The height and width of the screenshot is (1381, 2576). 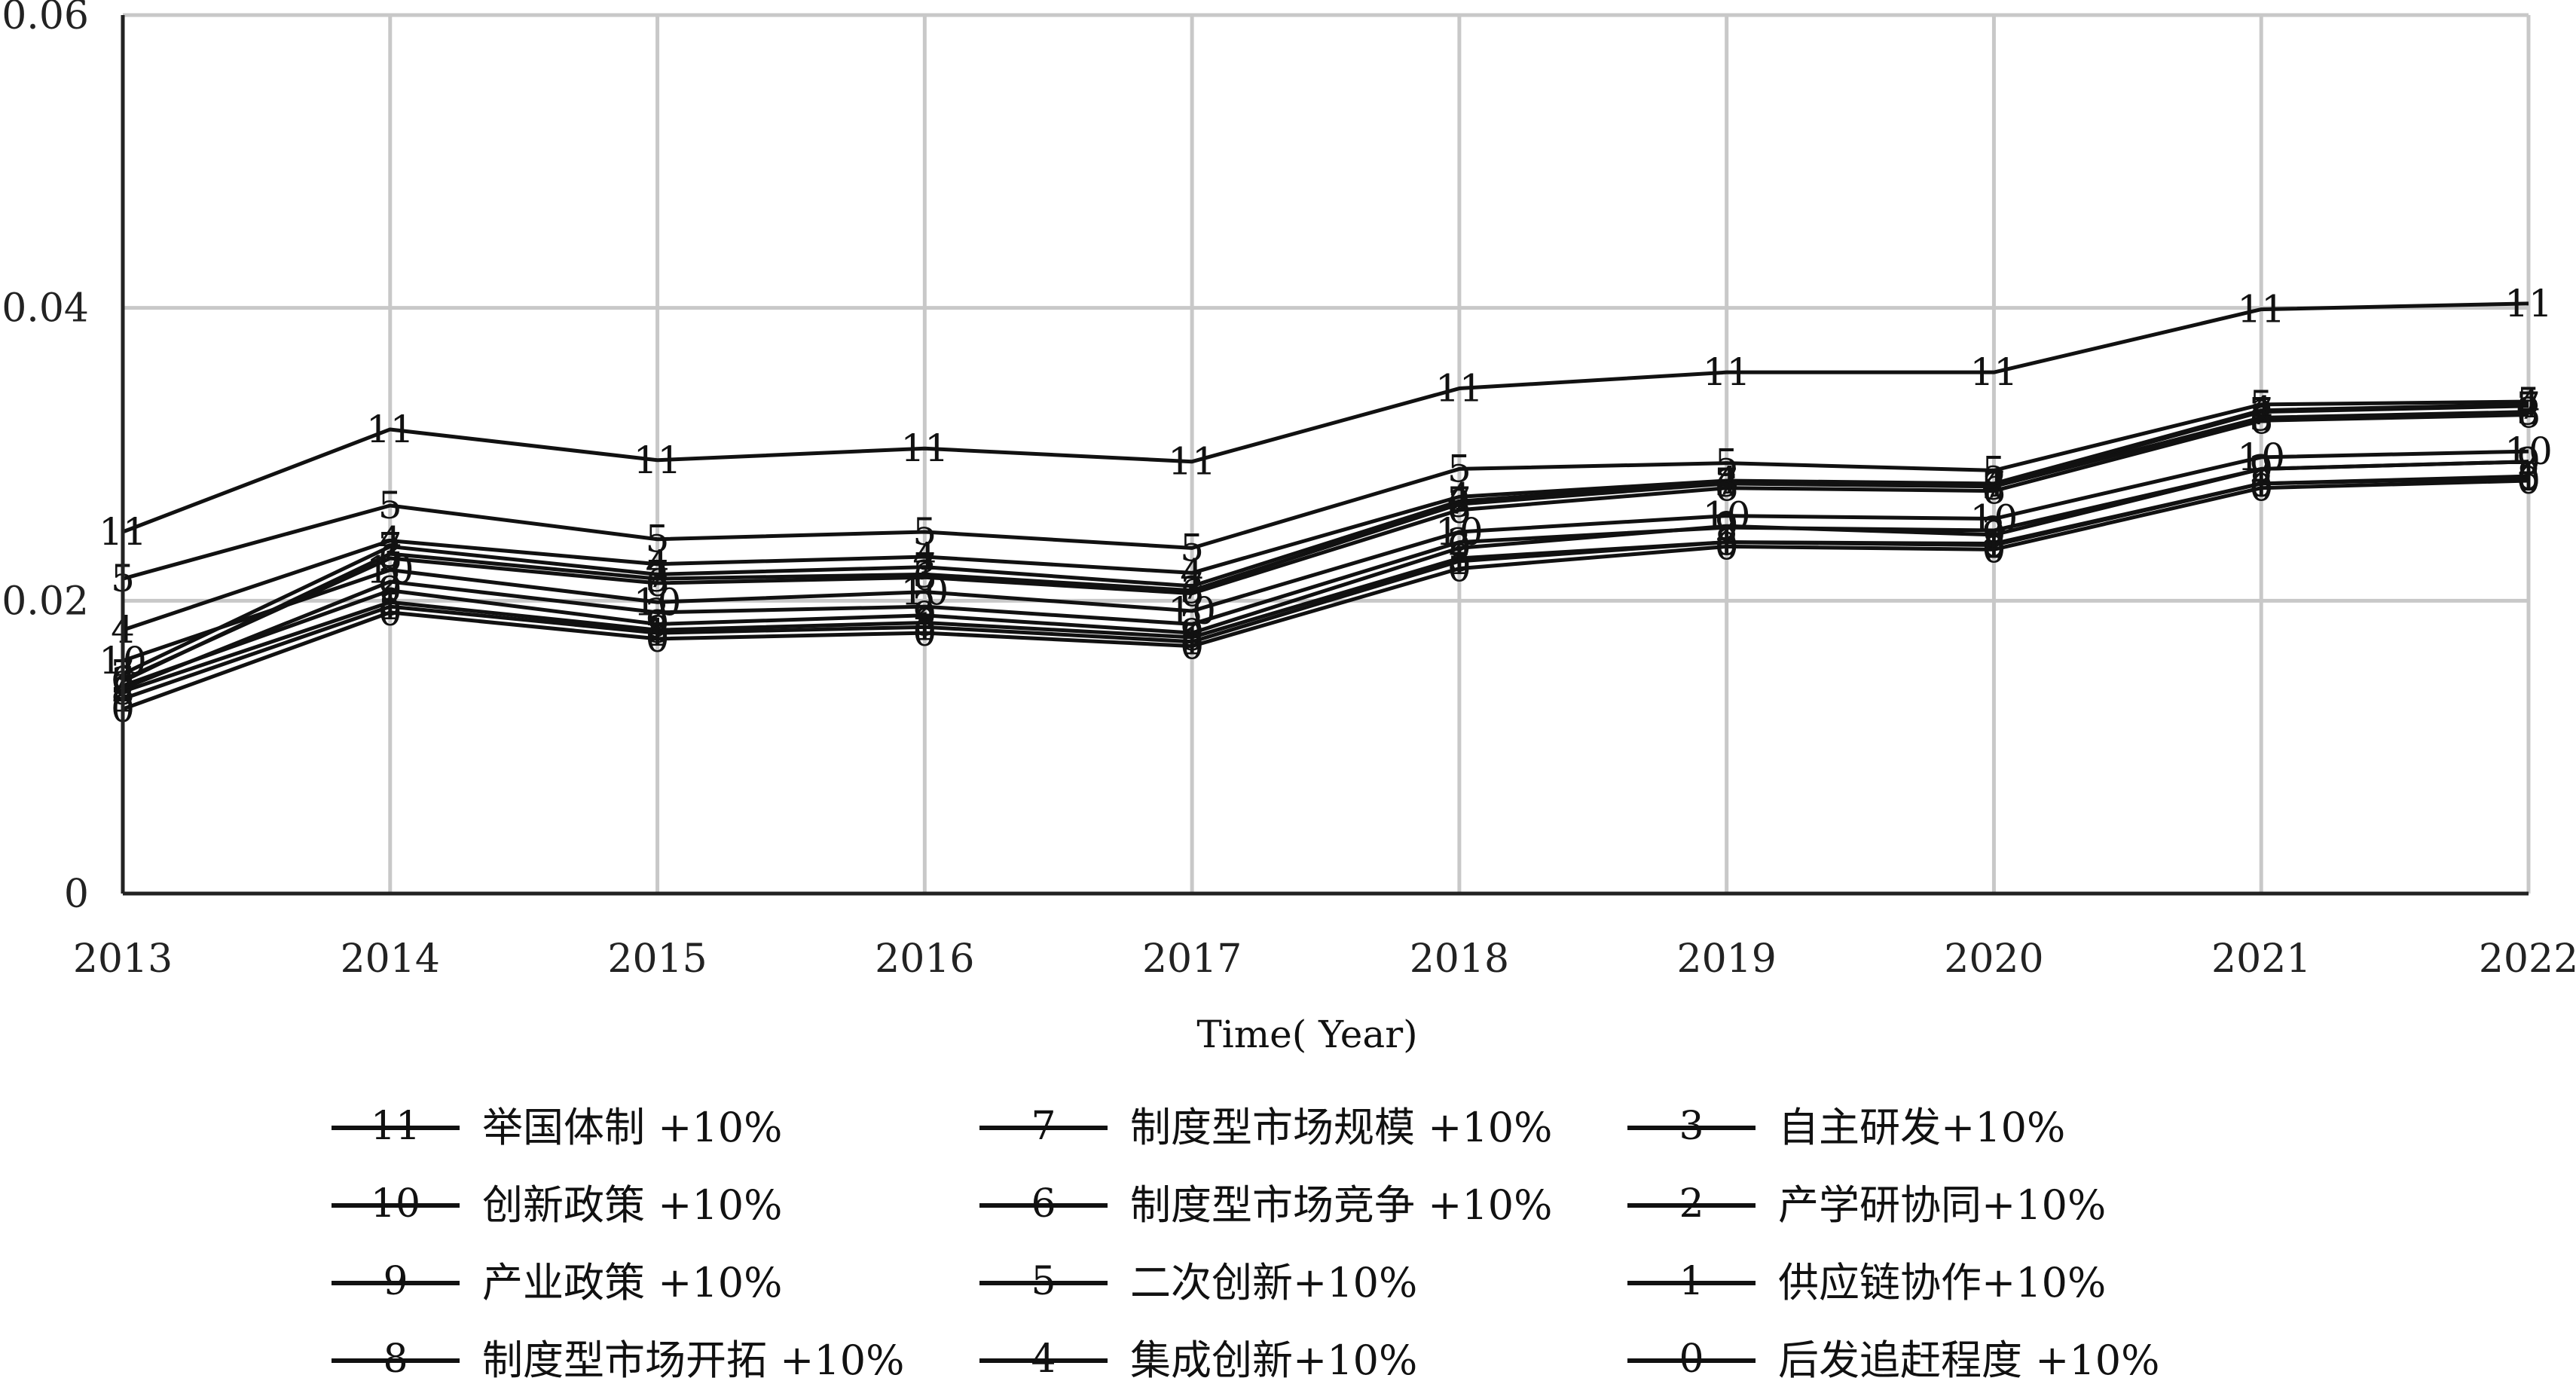 I want to click on series-line, so click(x=1325, y=556).